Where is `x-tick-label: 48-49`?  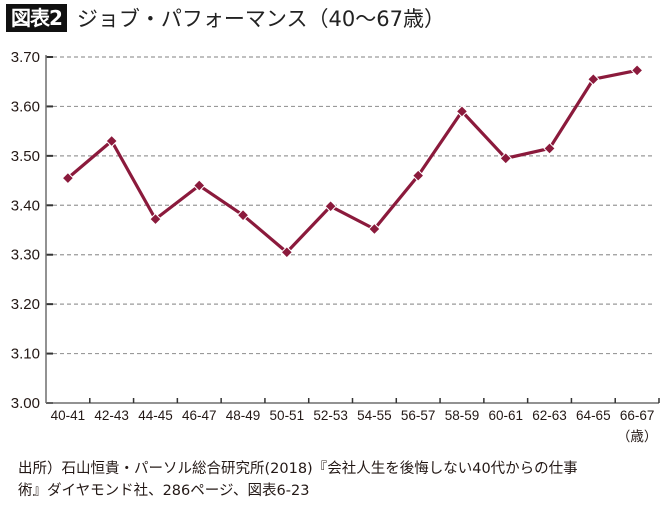 x-tick-label: 48-49 is located at coordinates (243, 415).